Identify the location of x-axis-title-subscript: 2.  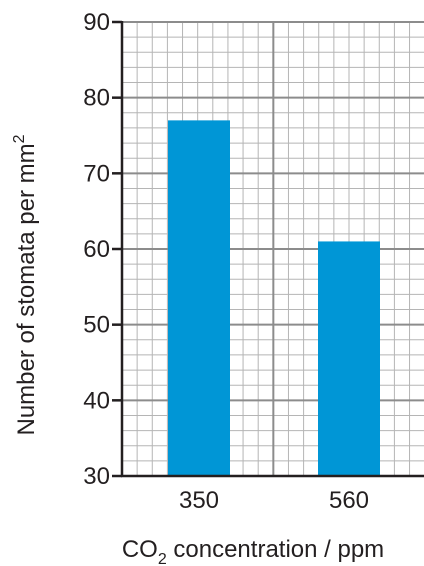
(162, 558).